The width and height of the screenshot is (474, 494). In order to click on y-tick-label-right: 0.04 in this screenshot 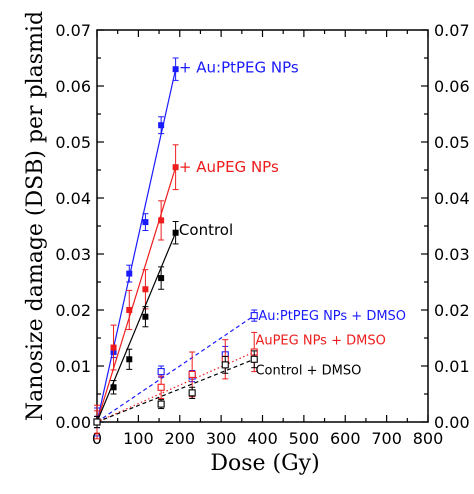, I will do `click(452, 198)`.